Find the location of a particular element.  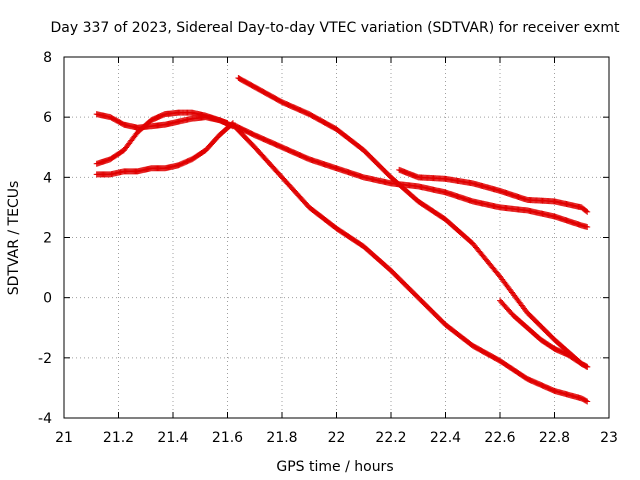

y-axis-label: SDTVAR / TECUs is located at coordinates (14, 238).